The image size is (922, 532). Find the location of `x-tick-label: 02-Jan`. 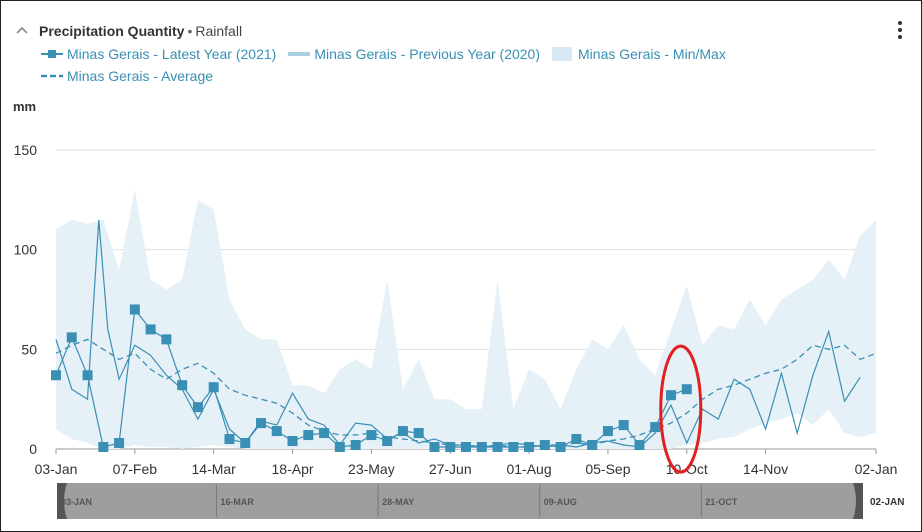

x-tick-label: 02-Jan is located at coordinates (876, 469).